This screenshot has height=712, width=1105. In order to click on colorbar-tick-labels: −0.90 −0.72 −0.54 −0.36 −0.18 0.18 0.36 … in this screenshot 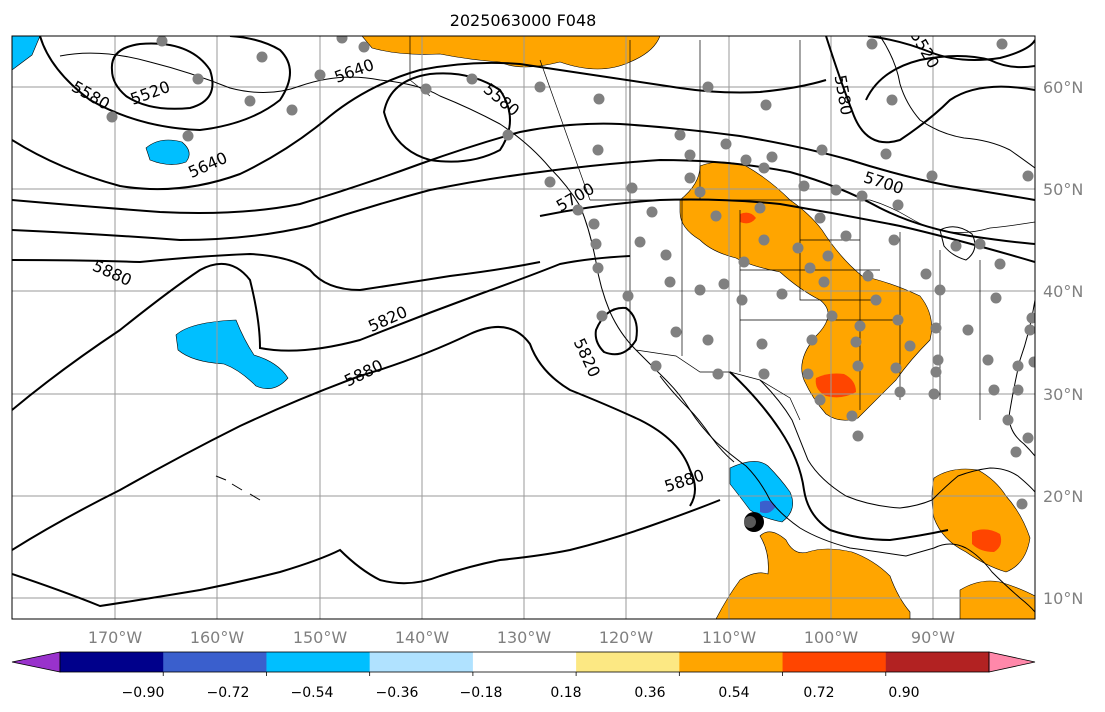, I will do `click(521, 693)`.